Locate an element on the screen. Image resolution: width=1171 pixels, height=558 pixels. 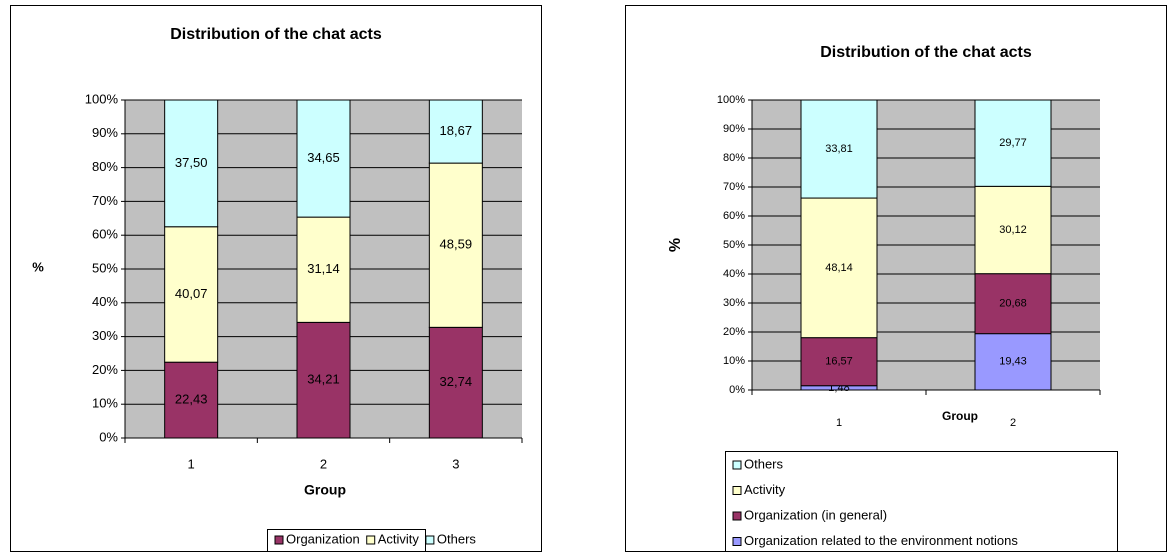
data-label: 37,50 is located at coordinates (191, 162).